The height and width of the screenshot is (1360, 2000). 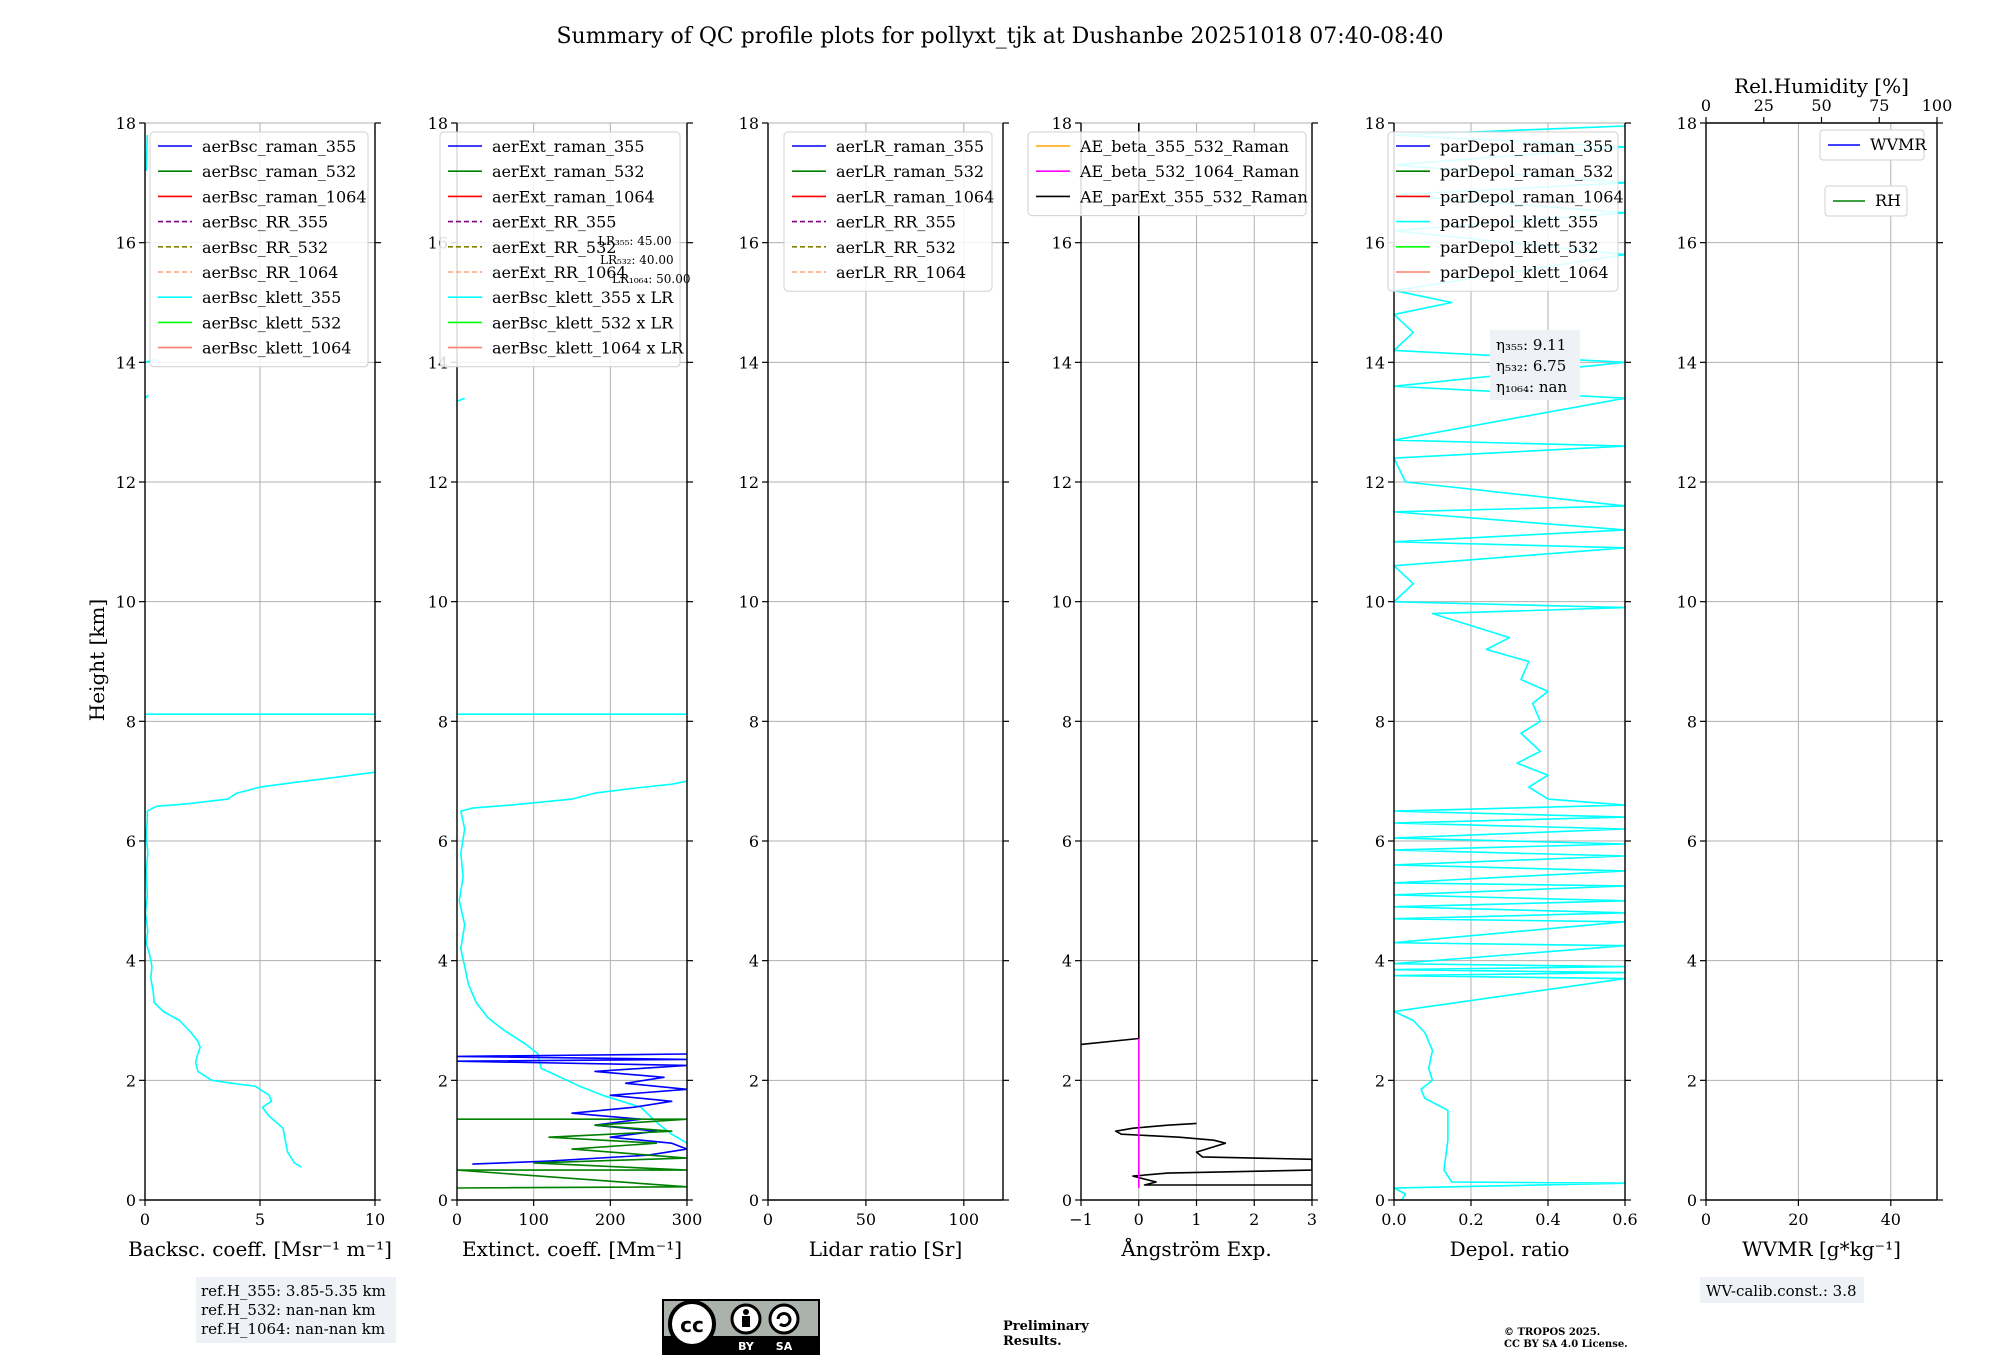 What do you see at coordinates (1821, 86) in the screenshot?
I see `top-x-axis-label: Rel.Humidity [%]` at bounding box center [1821, 86].